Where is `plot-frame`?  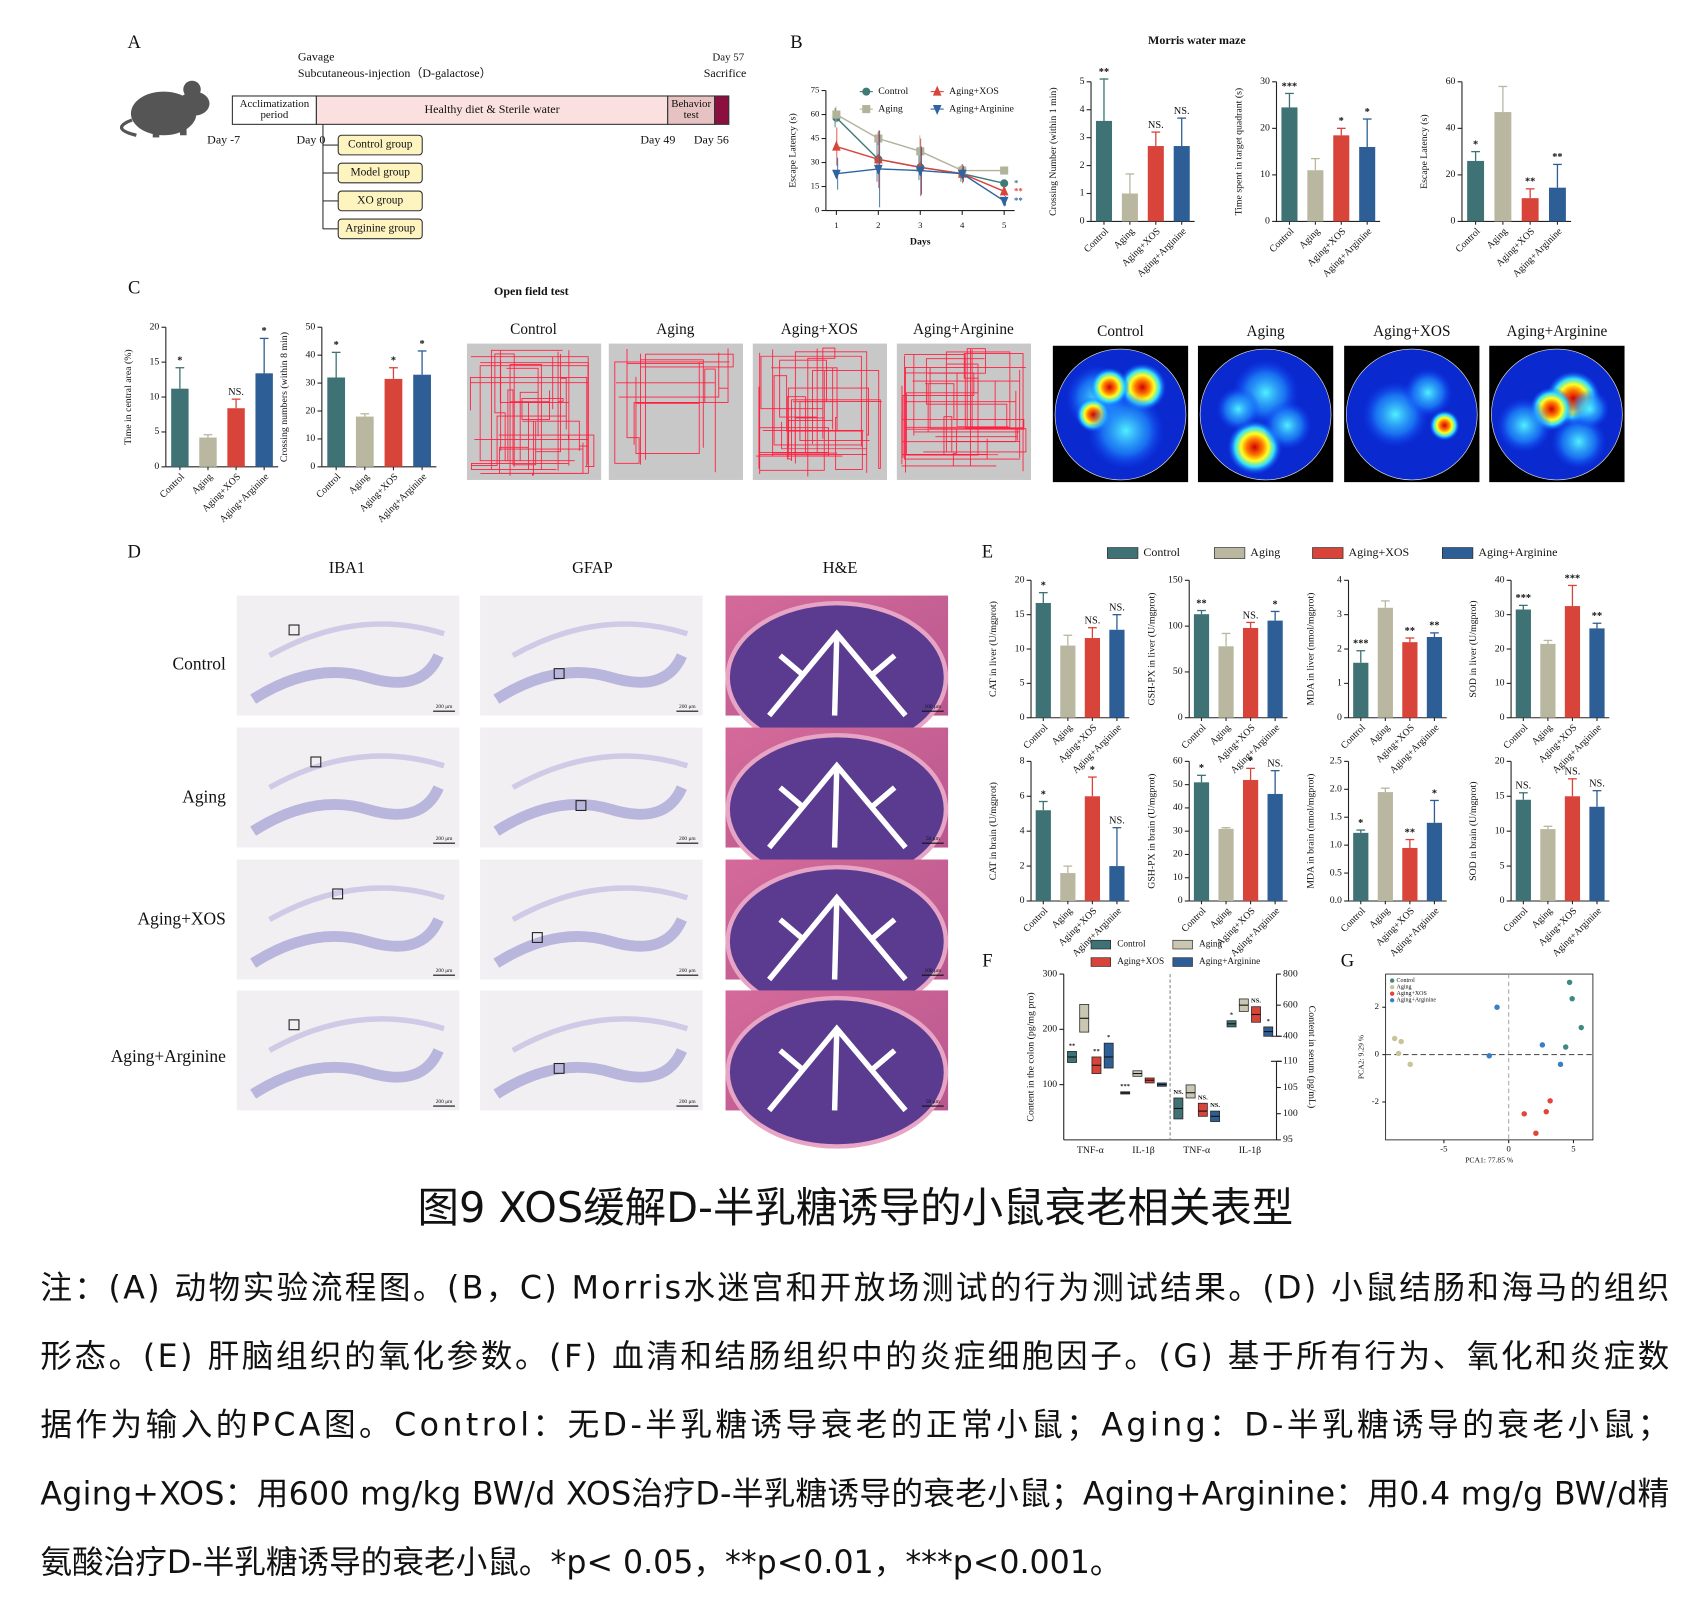 plot-frame is located at coordinates (1489, 1057).